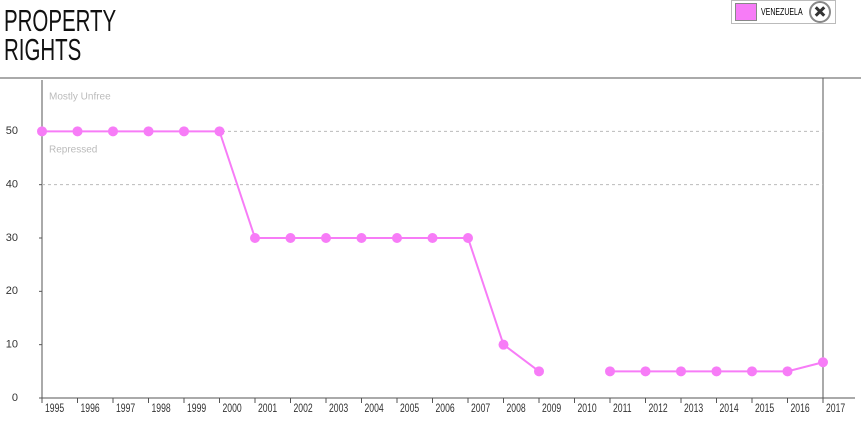 The height and width of the screenshot is (422, 861). Describe the element at coordinates (374, 409) in the screenshot. I see `x-tick-label: 2004` at that location.